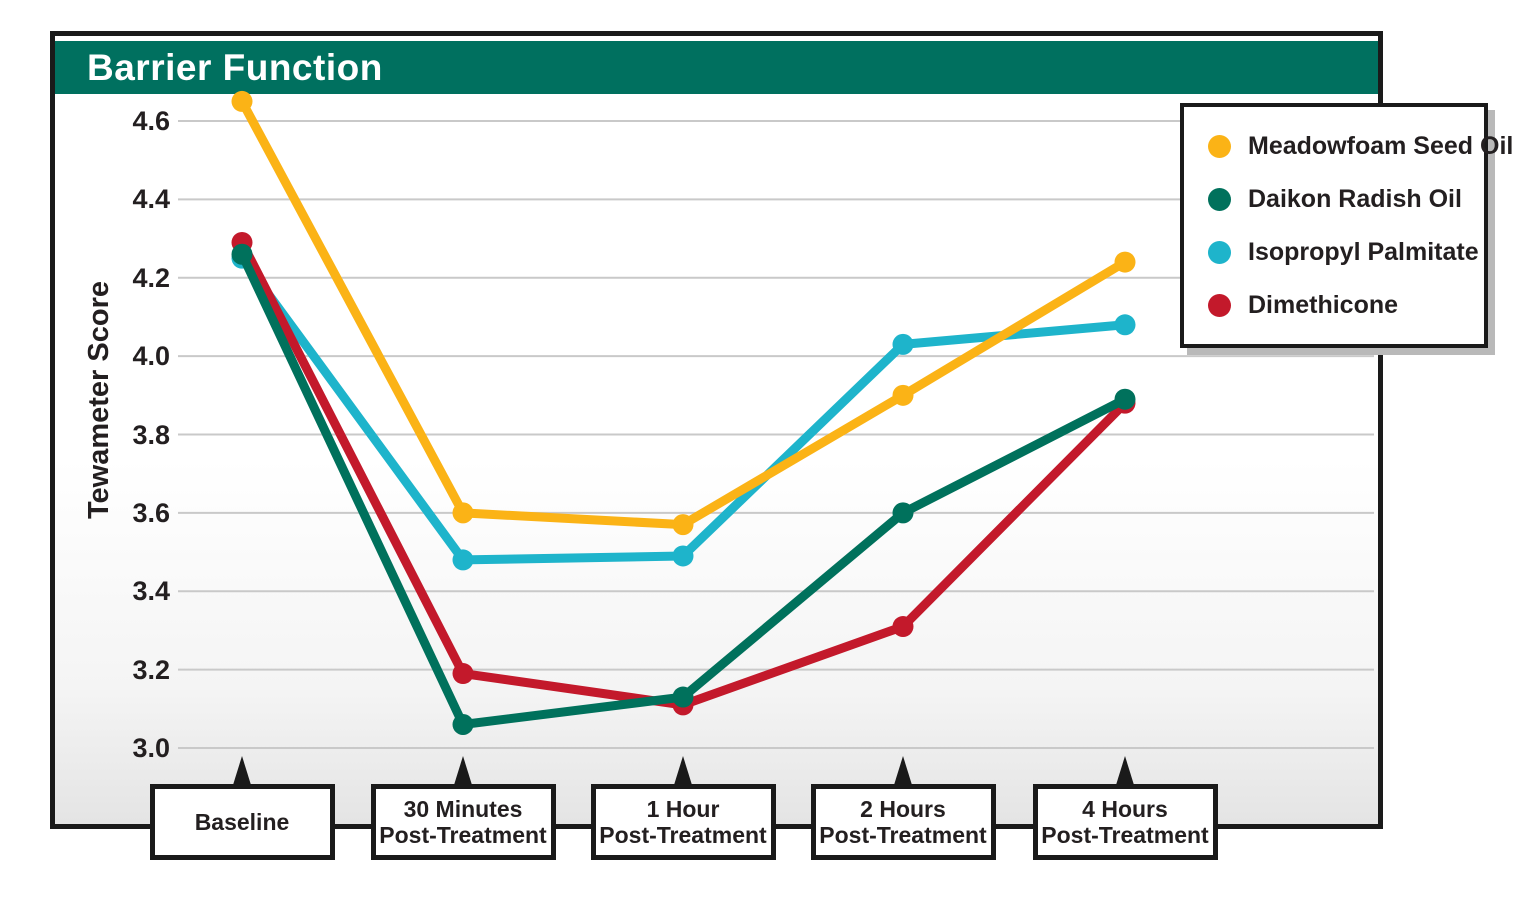 Image resolution: width=1533 pixels, height=909 pixels. I want to click on y-tick-label: 3.2, so click(151, 669).